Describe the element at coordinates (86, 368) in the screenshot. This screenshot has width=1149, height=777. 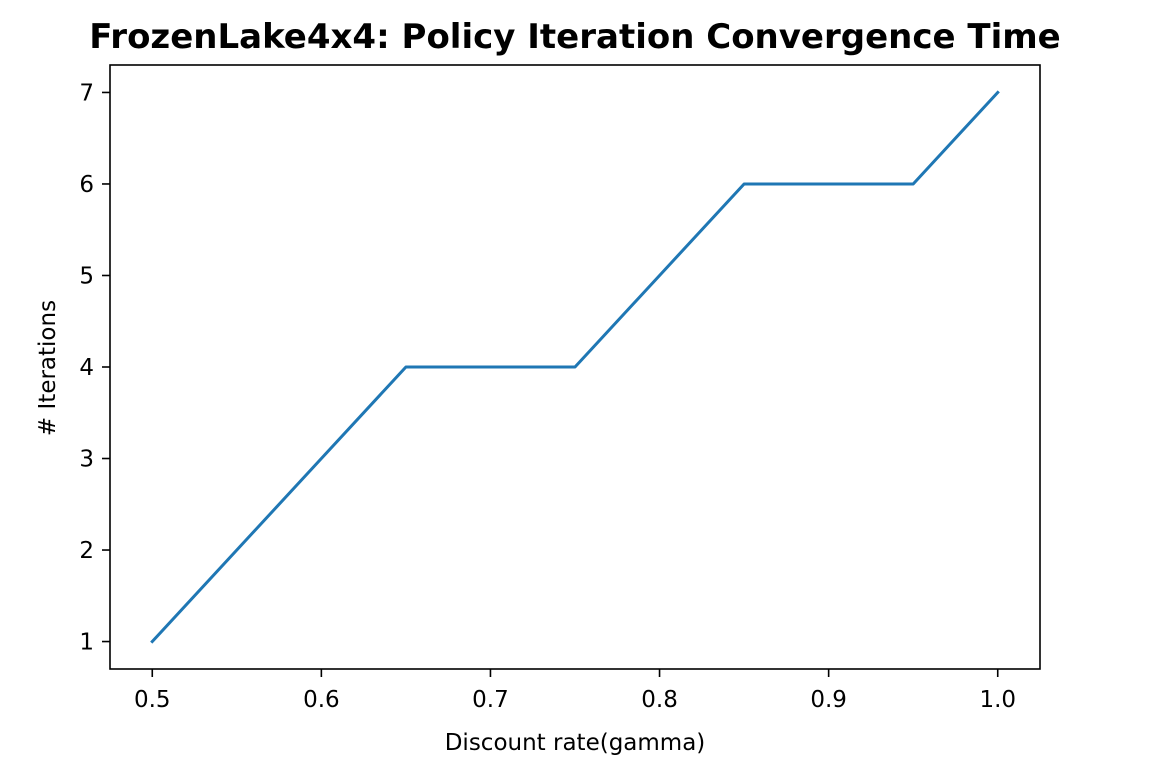
I see `y-tick-label: 4` at that location.